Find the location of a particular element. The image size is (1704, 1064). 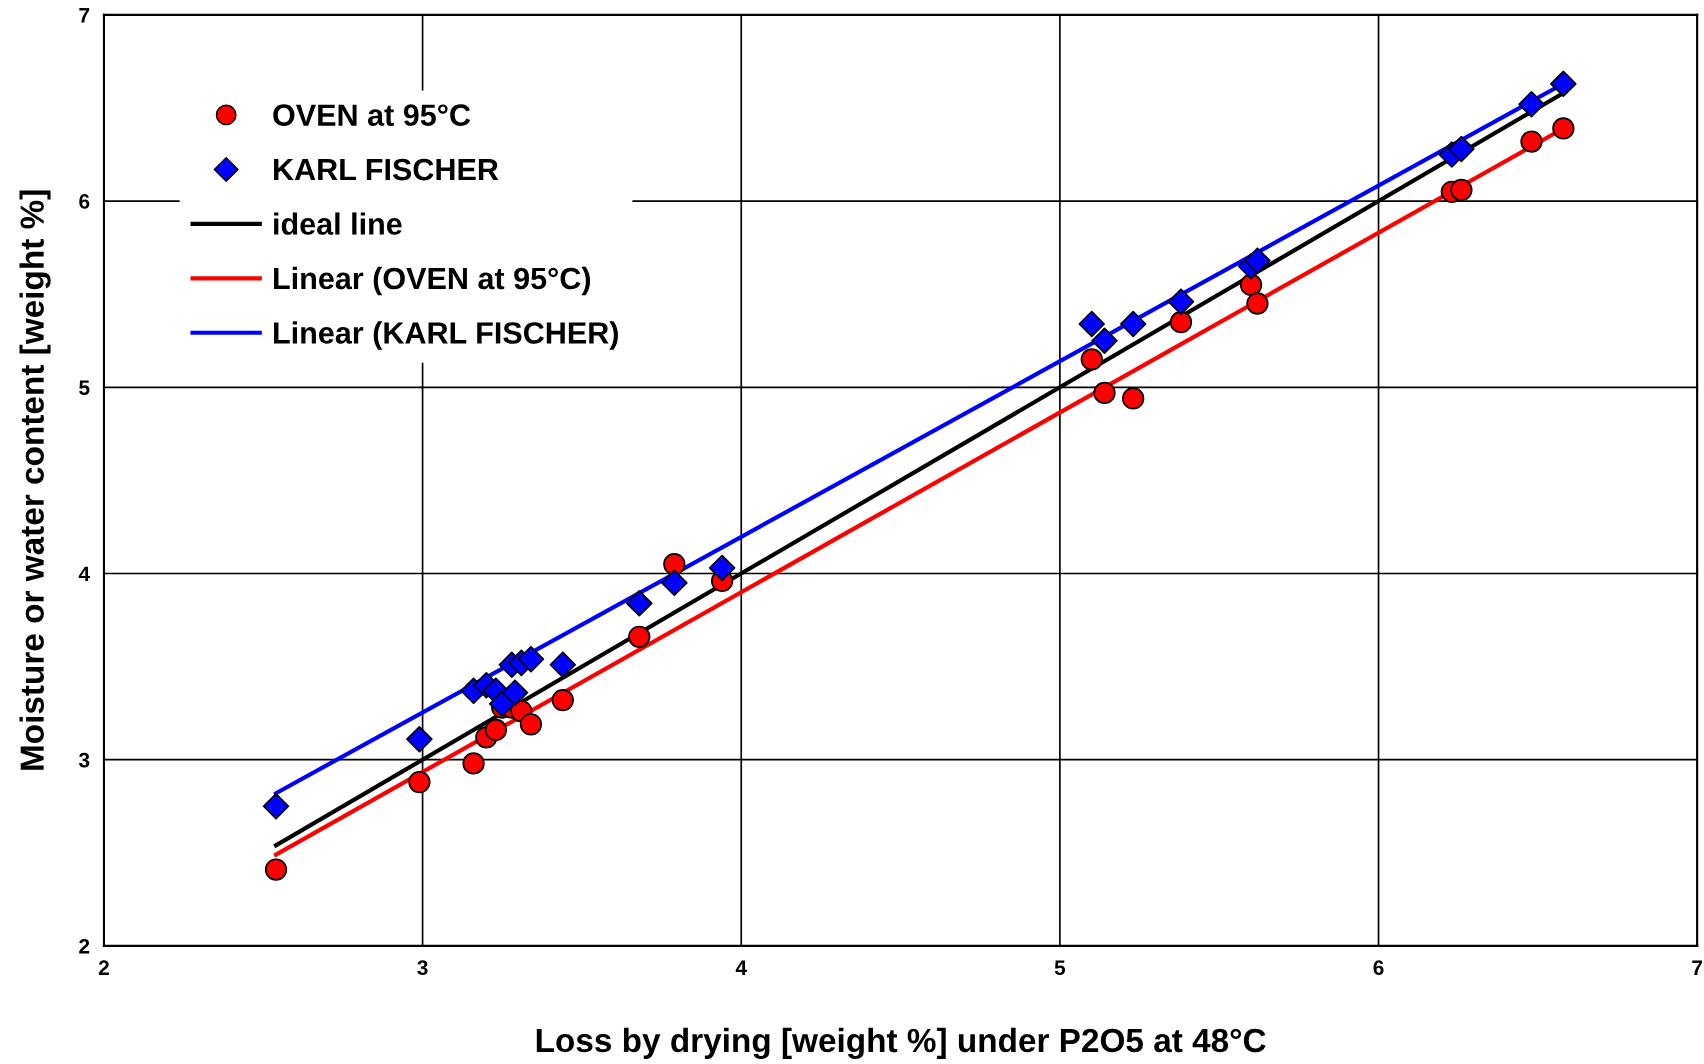

legend-label: OVEN at 95°C is located at coordinates (372, 115).